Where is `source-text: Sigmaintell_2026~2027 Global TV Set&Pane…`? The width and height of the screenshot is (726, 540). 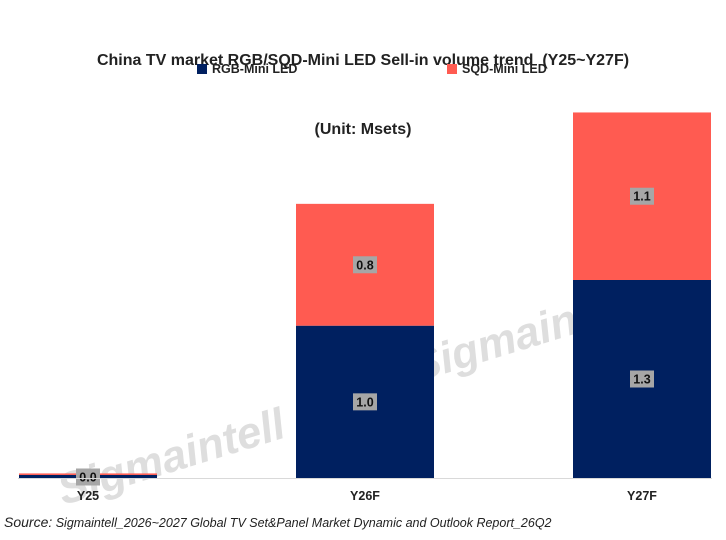 source-text: Sigmaintell_2026~2027 Global TV Set&Pane… is located at coordinates (302, 523).